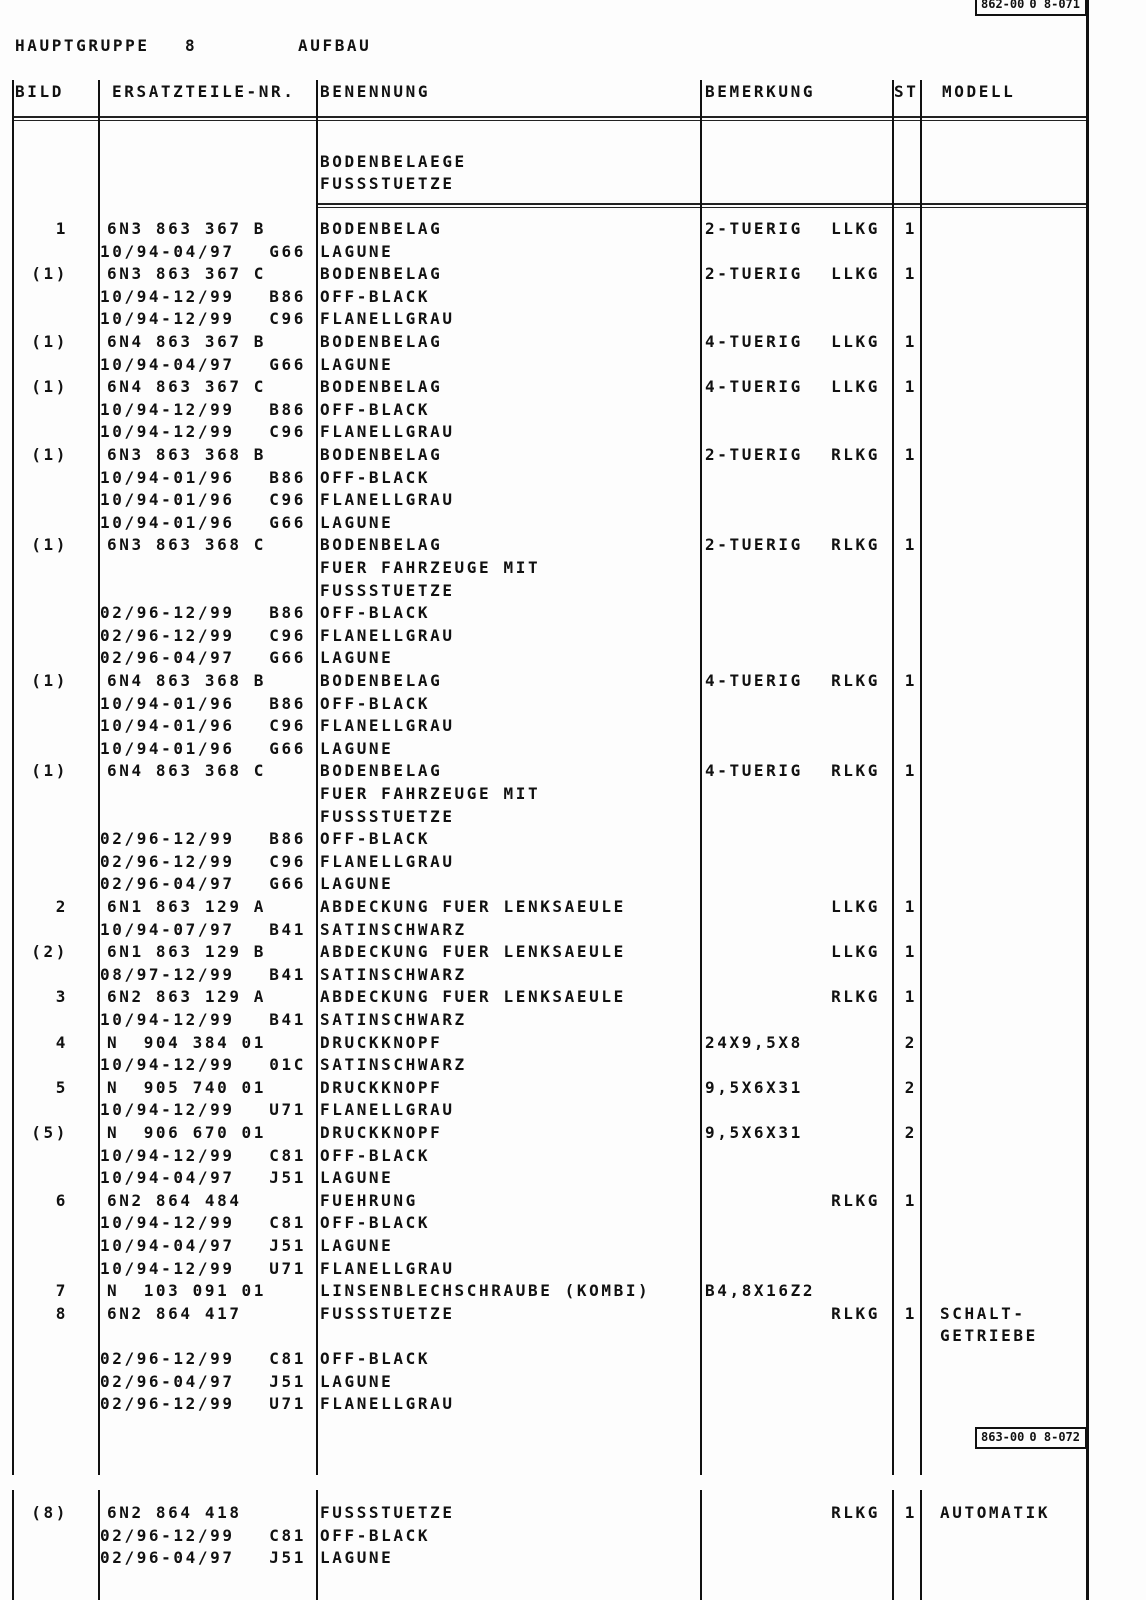 The height and width of the screenshot is (1600, 1146). Describe the element at coordinates (754, 1087) in the screenshot. I see `cell-remark: 9,5X6X31` at that location.